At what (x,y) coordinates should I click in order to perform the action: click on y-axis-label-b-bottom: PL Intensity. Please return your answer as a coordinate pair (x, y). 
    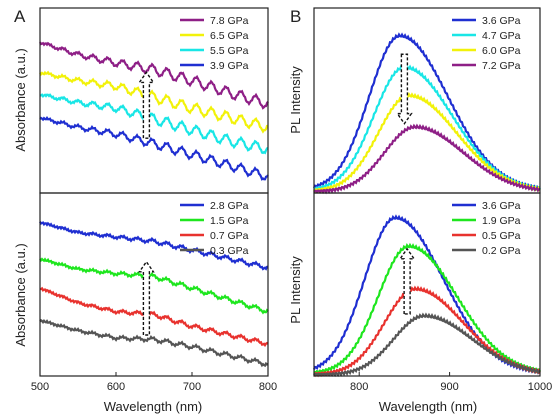
    Looking at the image, I should click on (295, 290).